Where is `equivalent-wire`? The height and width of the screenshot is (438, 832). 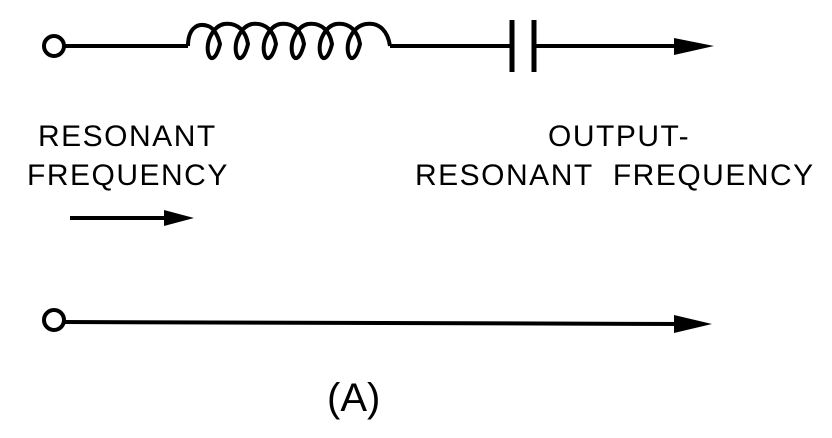
equivalent-wire is located at coordinates (377, 323).